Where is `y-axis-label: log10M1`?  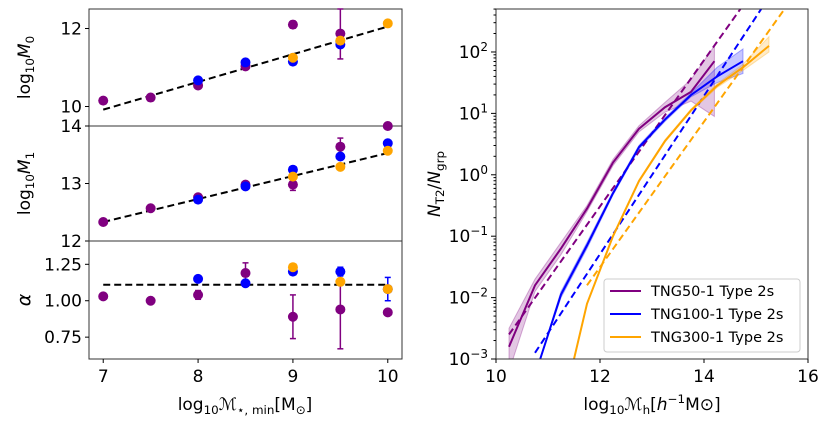
y-axis-label: log10M1 is located at coordinates (26, 183).